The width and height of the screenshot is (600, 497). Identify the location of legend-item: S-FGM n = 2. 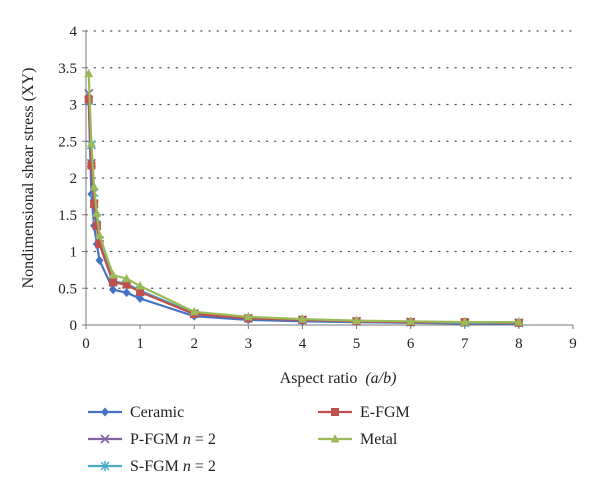
(152, 466).